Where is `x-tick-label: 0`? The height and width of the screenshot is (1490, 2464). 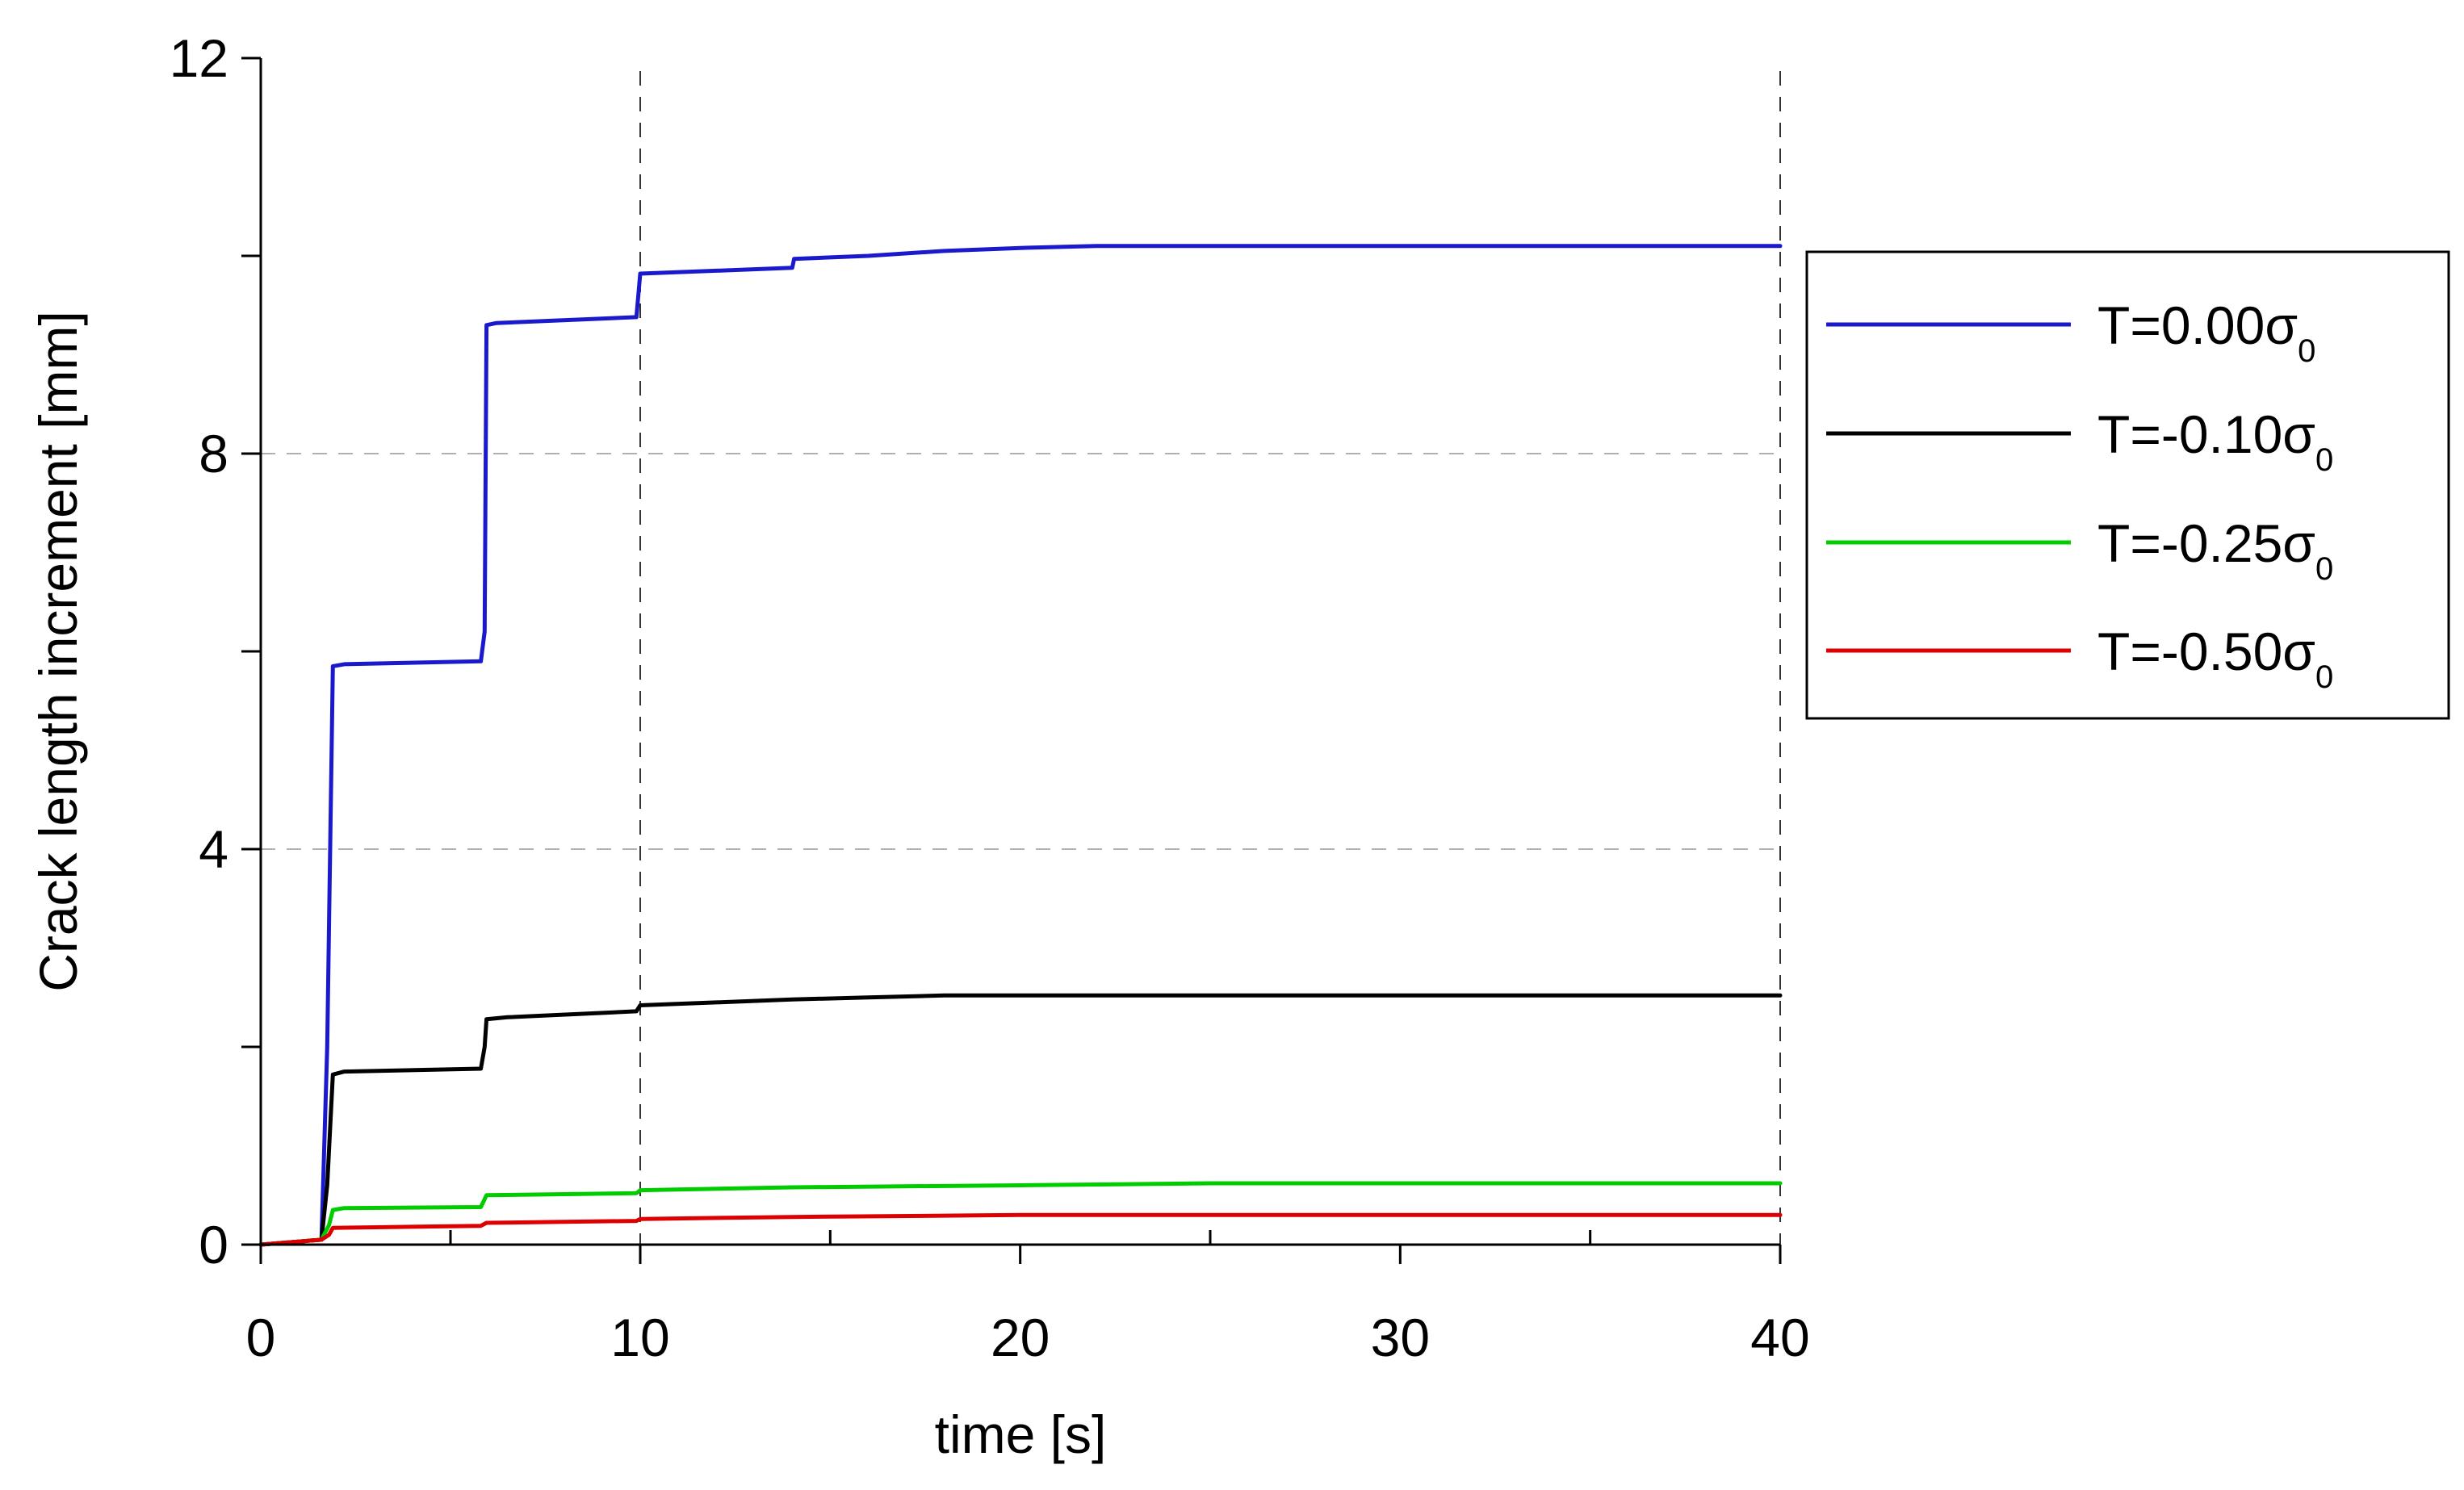 x-tick-label: 0 is located at coordinates (261, 1337).